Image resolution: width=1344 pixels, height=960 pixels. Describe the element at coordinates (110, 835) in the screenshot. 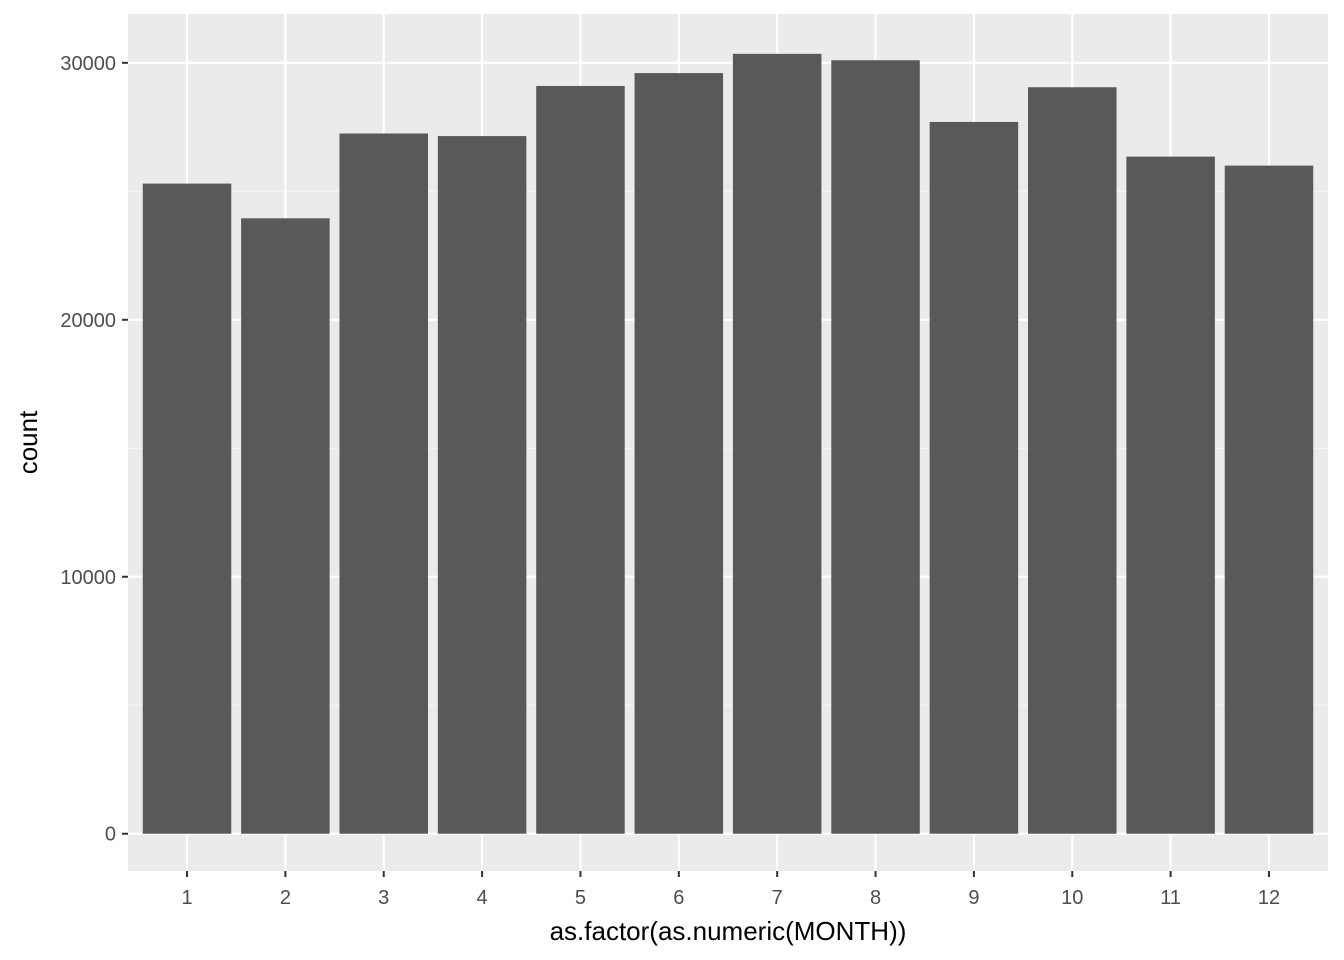

I see `y-tick-label: 0` at that location.